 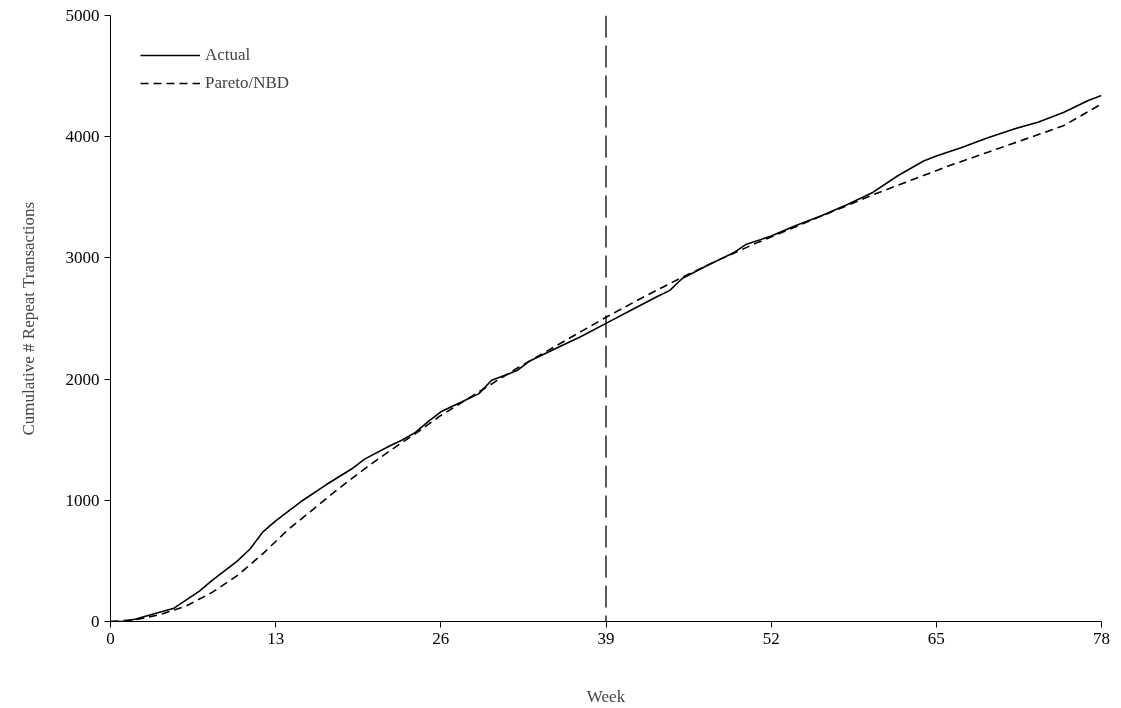 What do you see at coordinates (441, 638) in the screenshot?
I see `x-tick-label: 26` at bounding box center [441, 638].